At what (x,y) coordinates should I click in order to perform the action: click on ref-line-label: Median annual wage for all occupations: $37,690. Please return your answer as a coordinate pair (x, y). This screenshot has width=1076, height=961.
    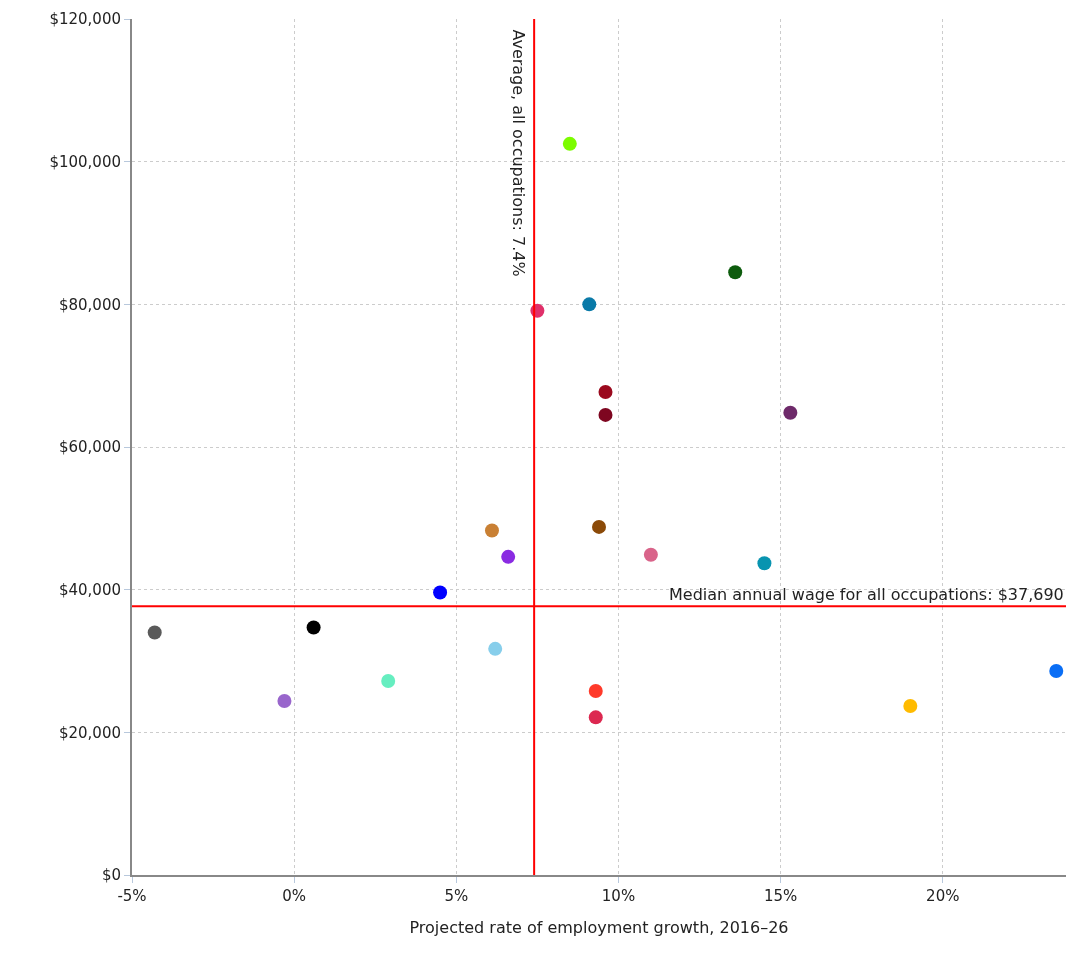
    Looking at the image, I should click on (866, 594).